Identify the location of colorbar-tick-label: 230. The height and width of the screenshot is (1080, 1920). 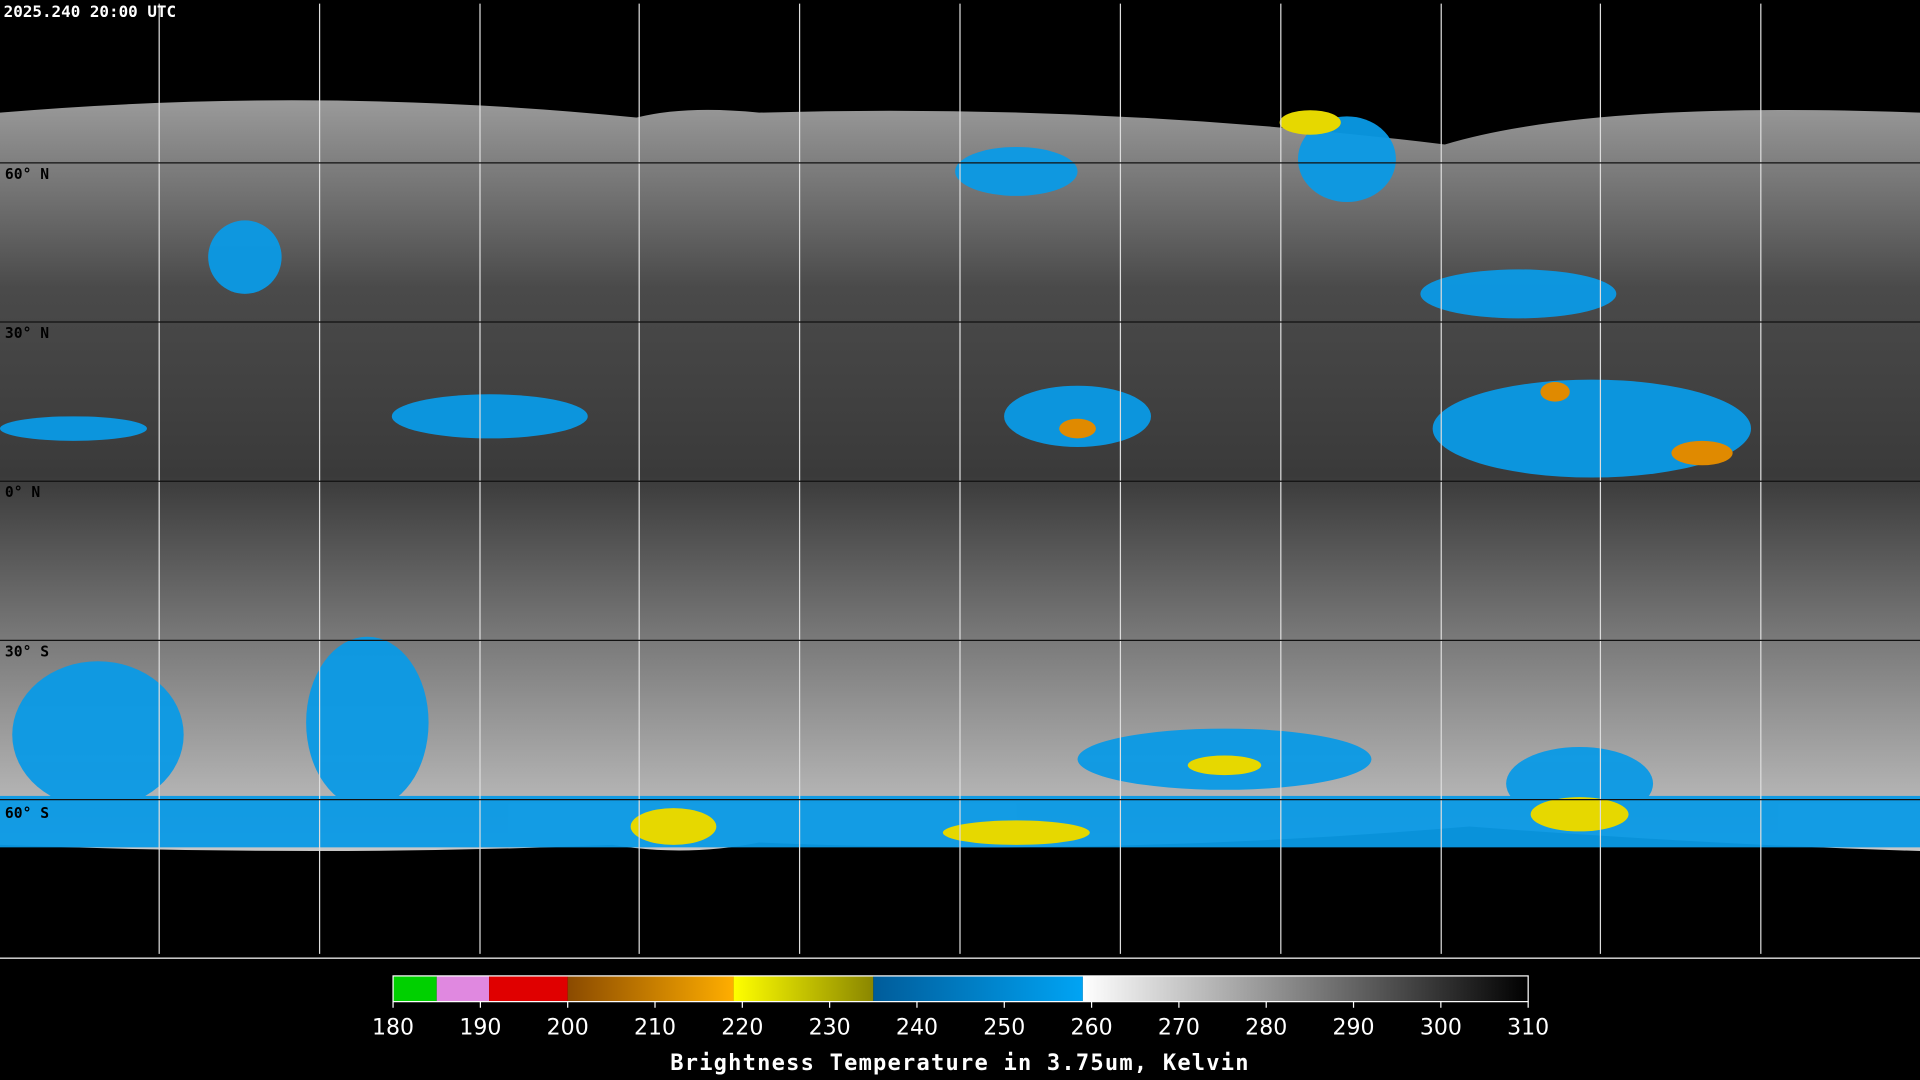
(830, 1028).